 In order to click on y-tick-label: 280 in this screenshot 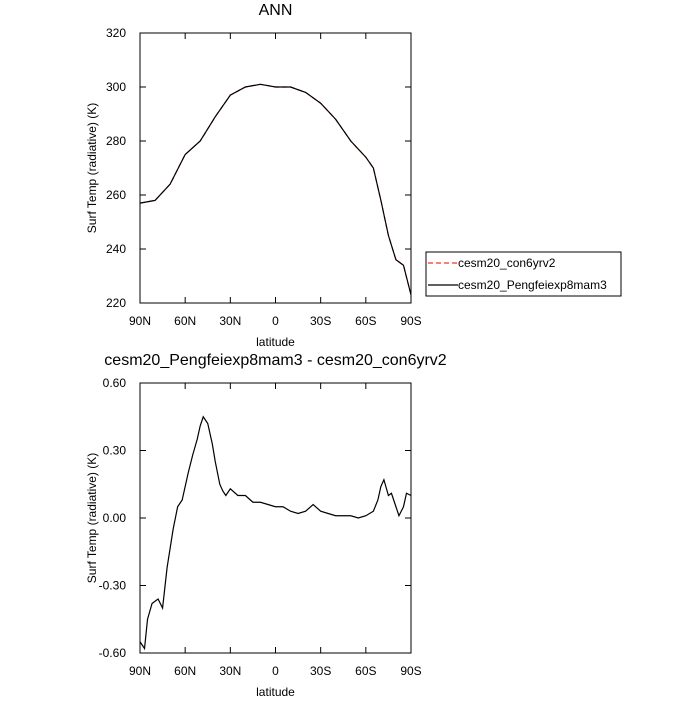, I will do `click(116, 141)`.